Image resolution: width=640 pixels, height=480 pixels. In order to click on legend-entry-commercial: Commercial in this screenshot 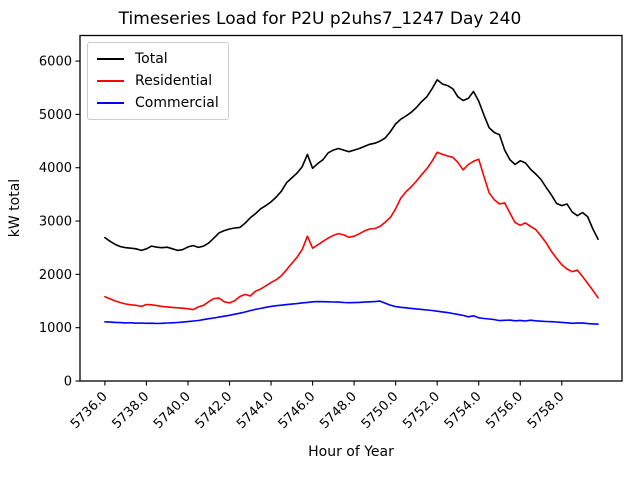, I will do `click(158, 103)`.